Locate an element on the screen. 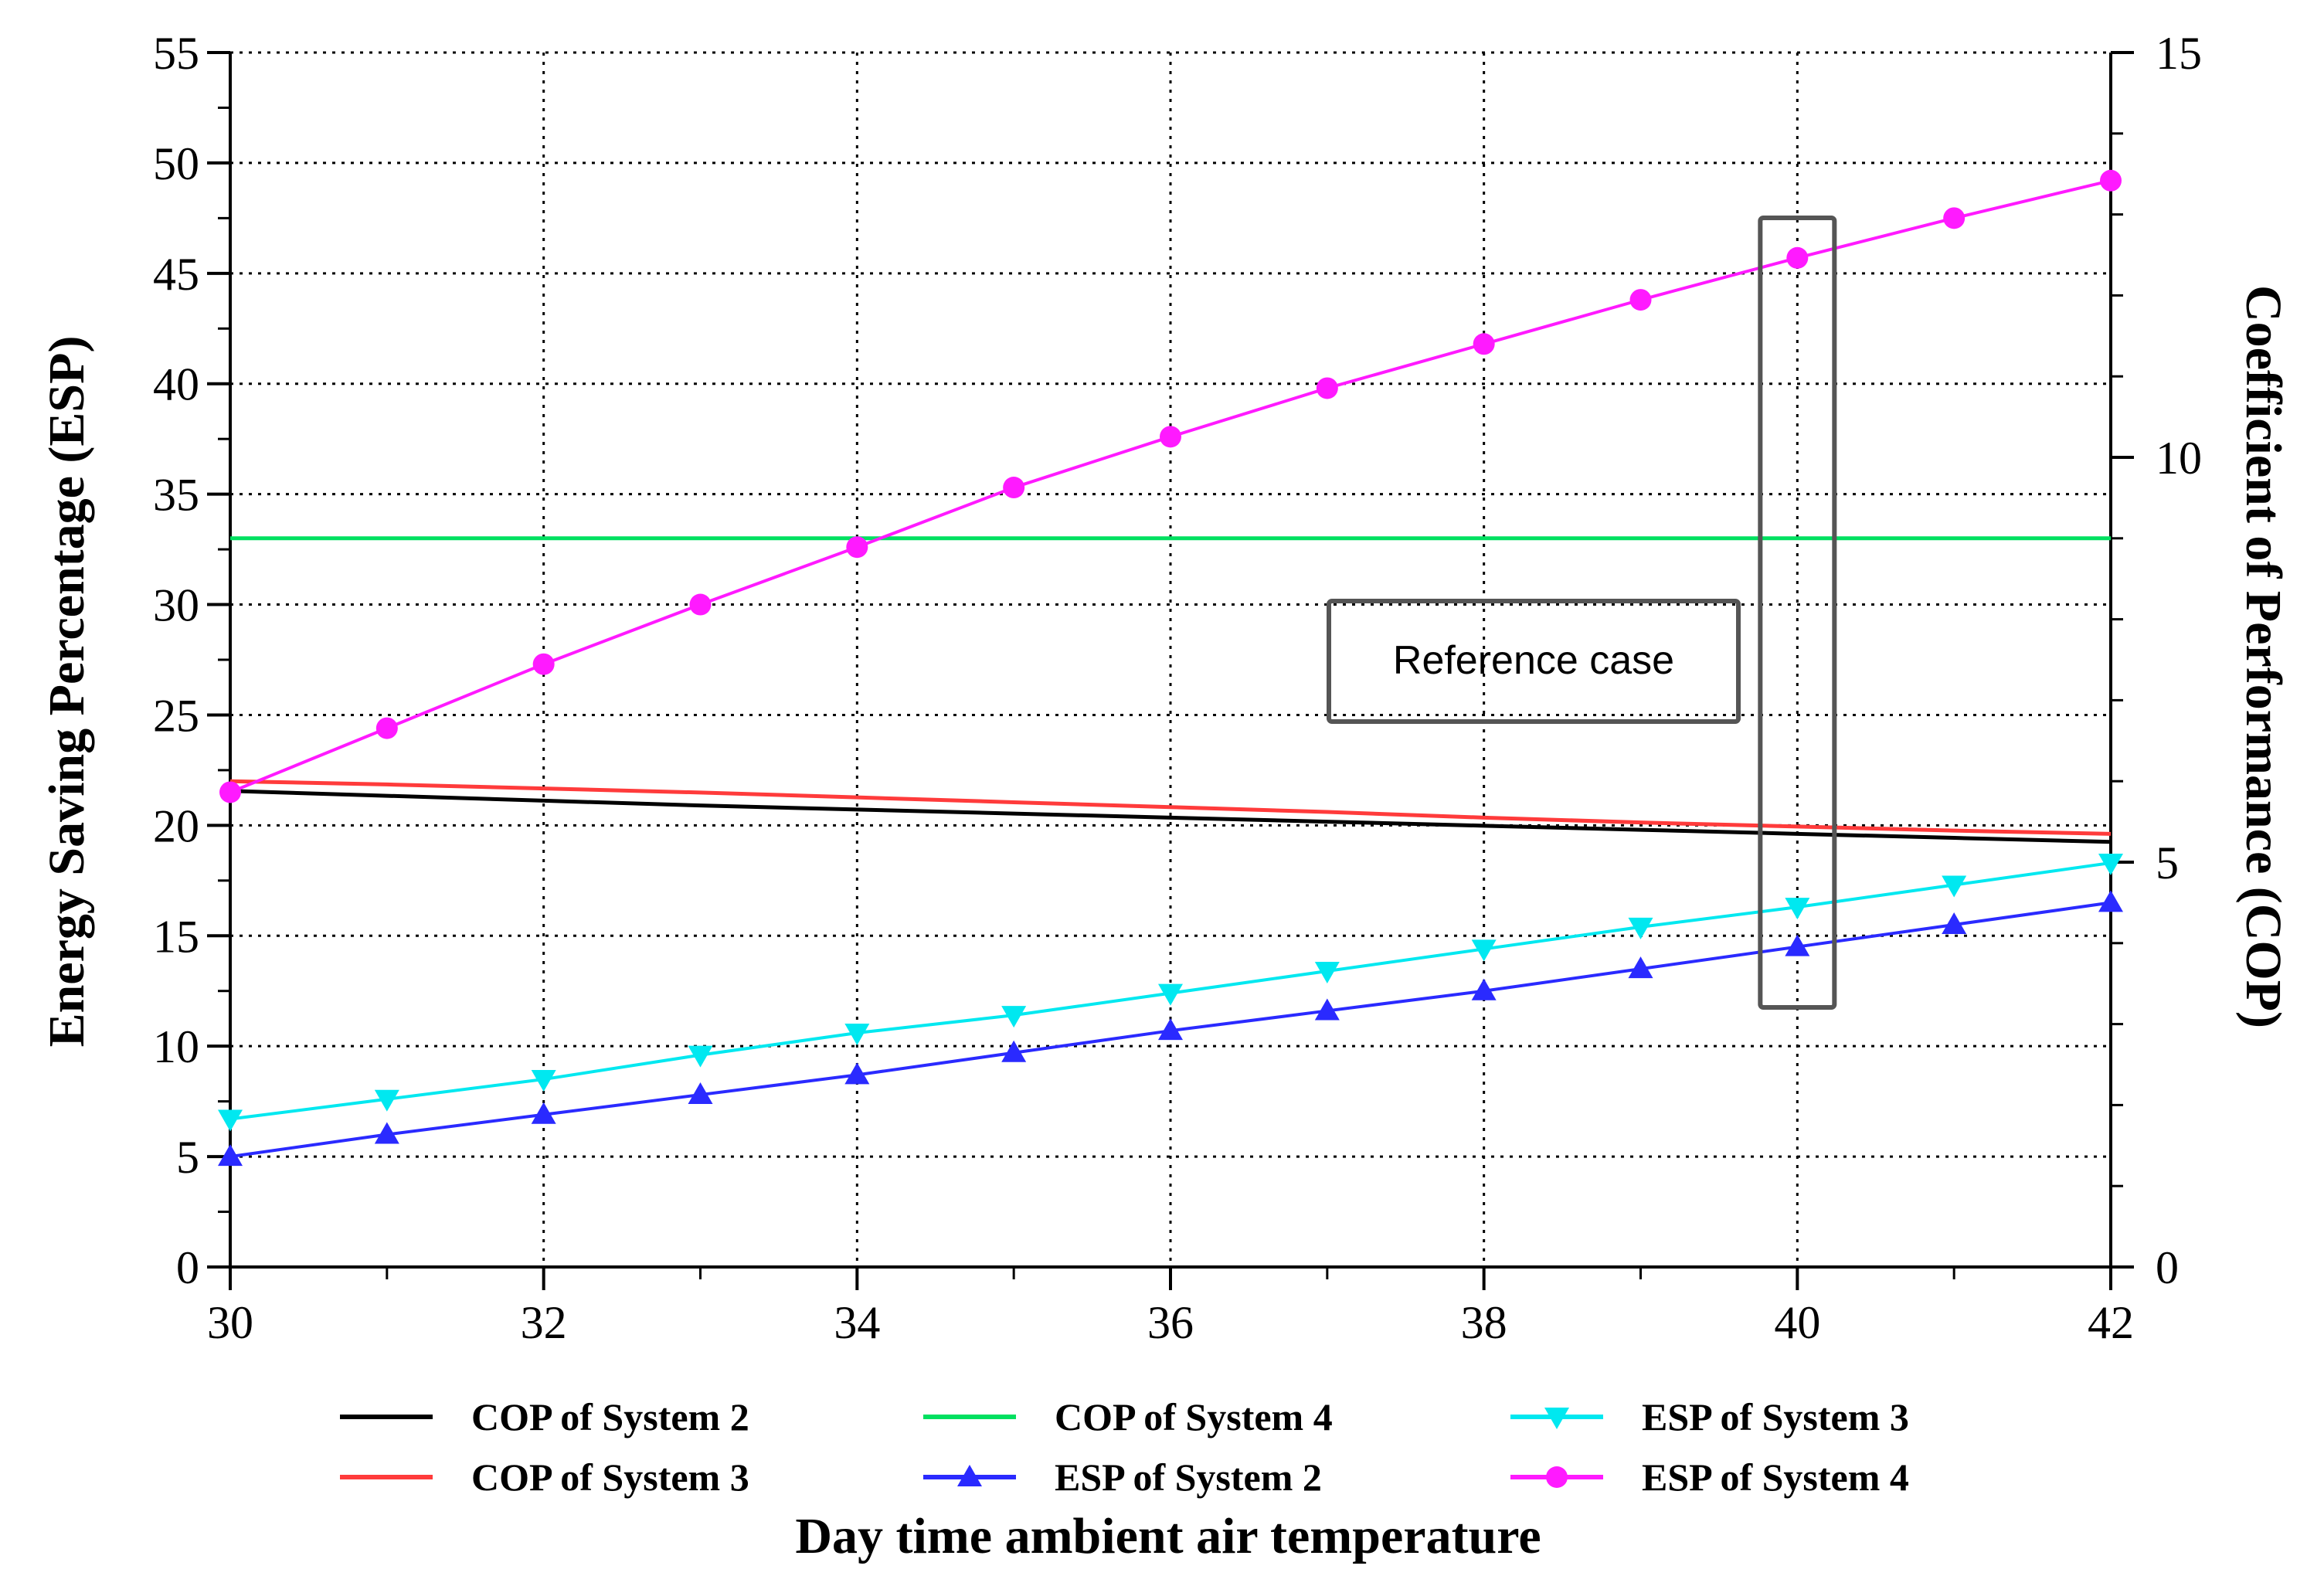  x-tick-label: 30 is located at coordinates (230, 1322).